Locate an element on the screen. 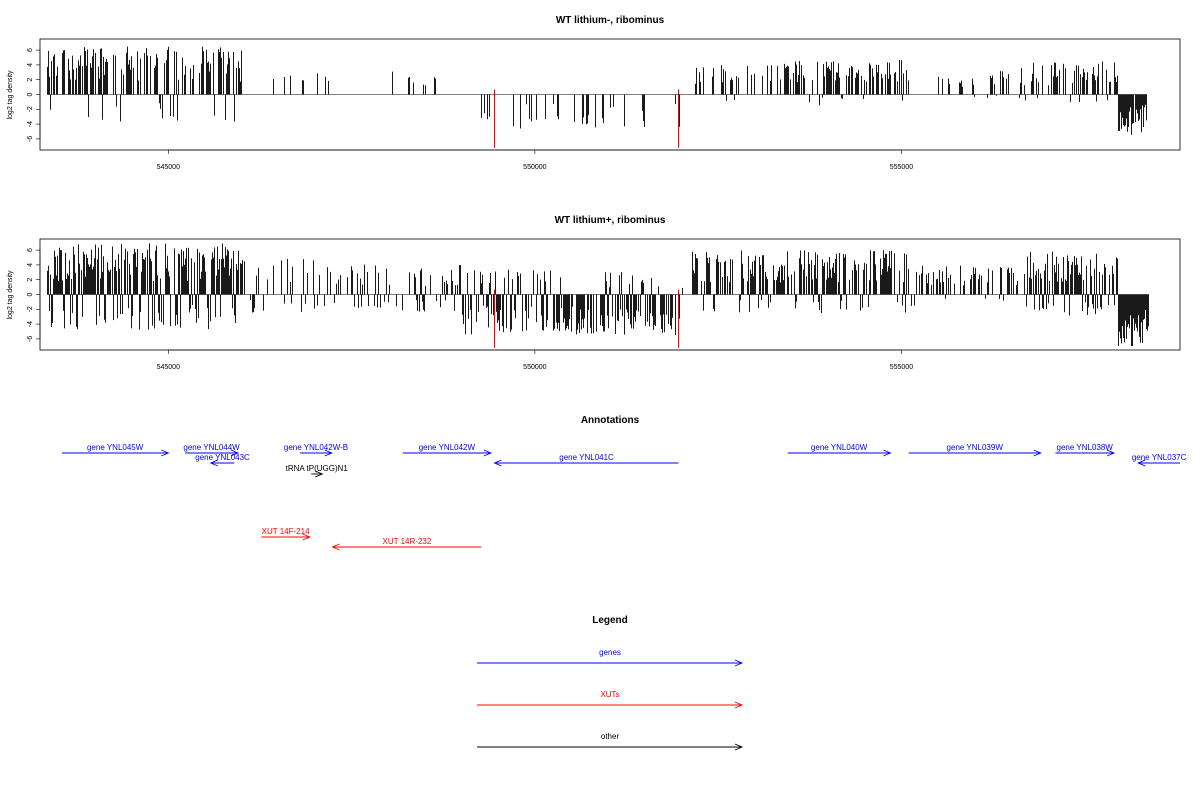 The width and height of the screenshot is (1200, 800). annotation-feature: gene YNL041C is located at coordinates (586, 460).